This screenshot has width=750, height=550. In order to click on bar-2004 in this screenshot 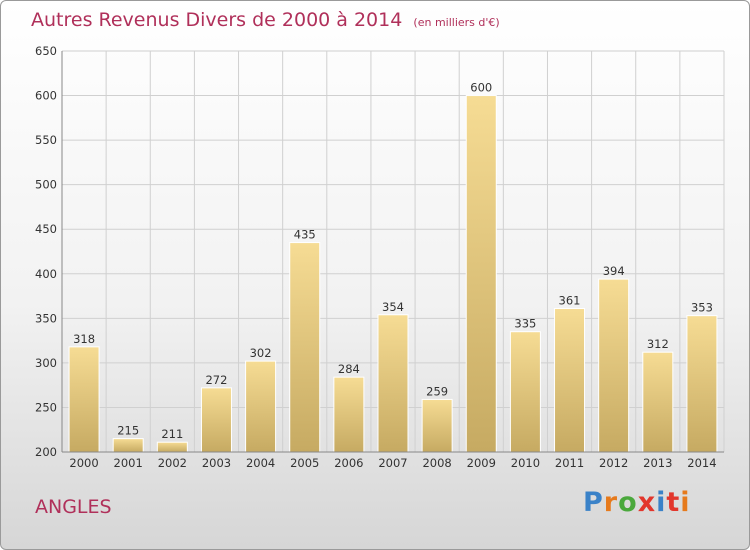, I will do `click(261, 406)`.